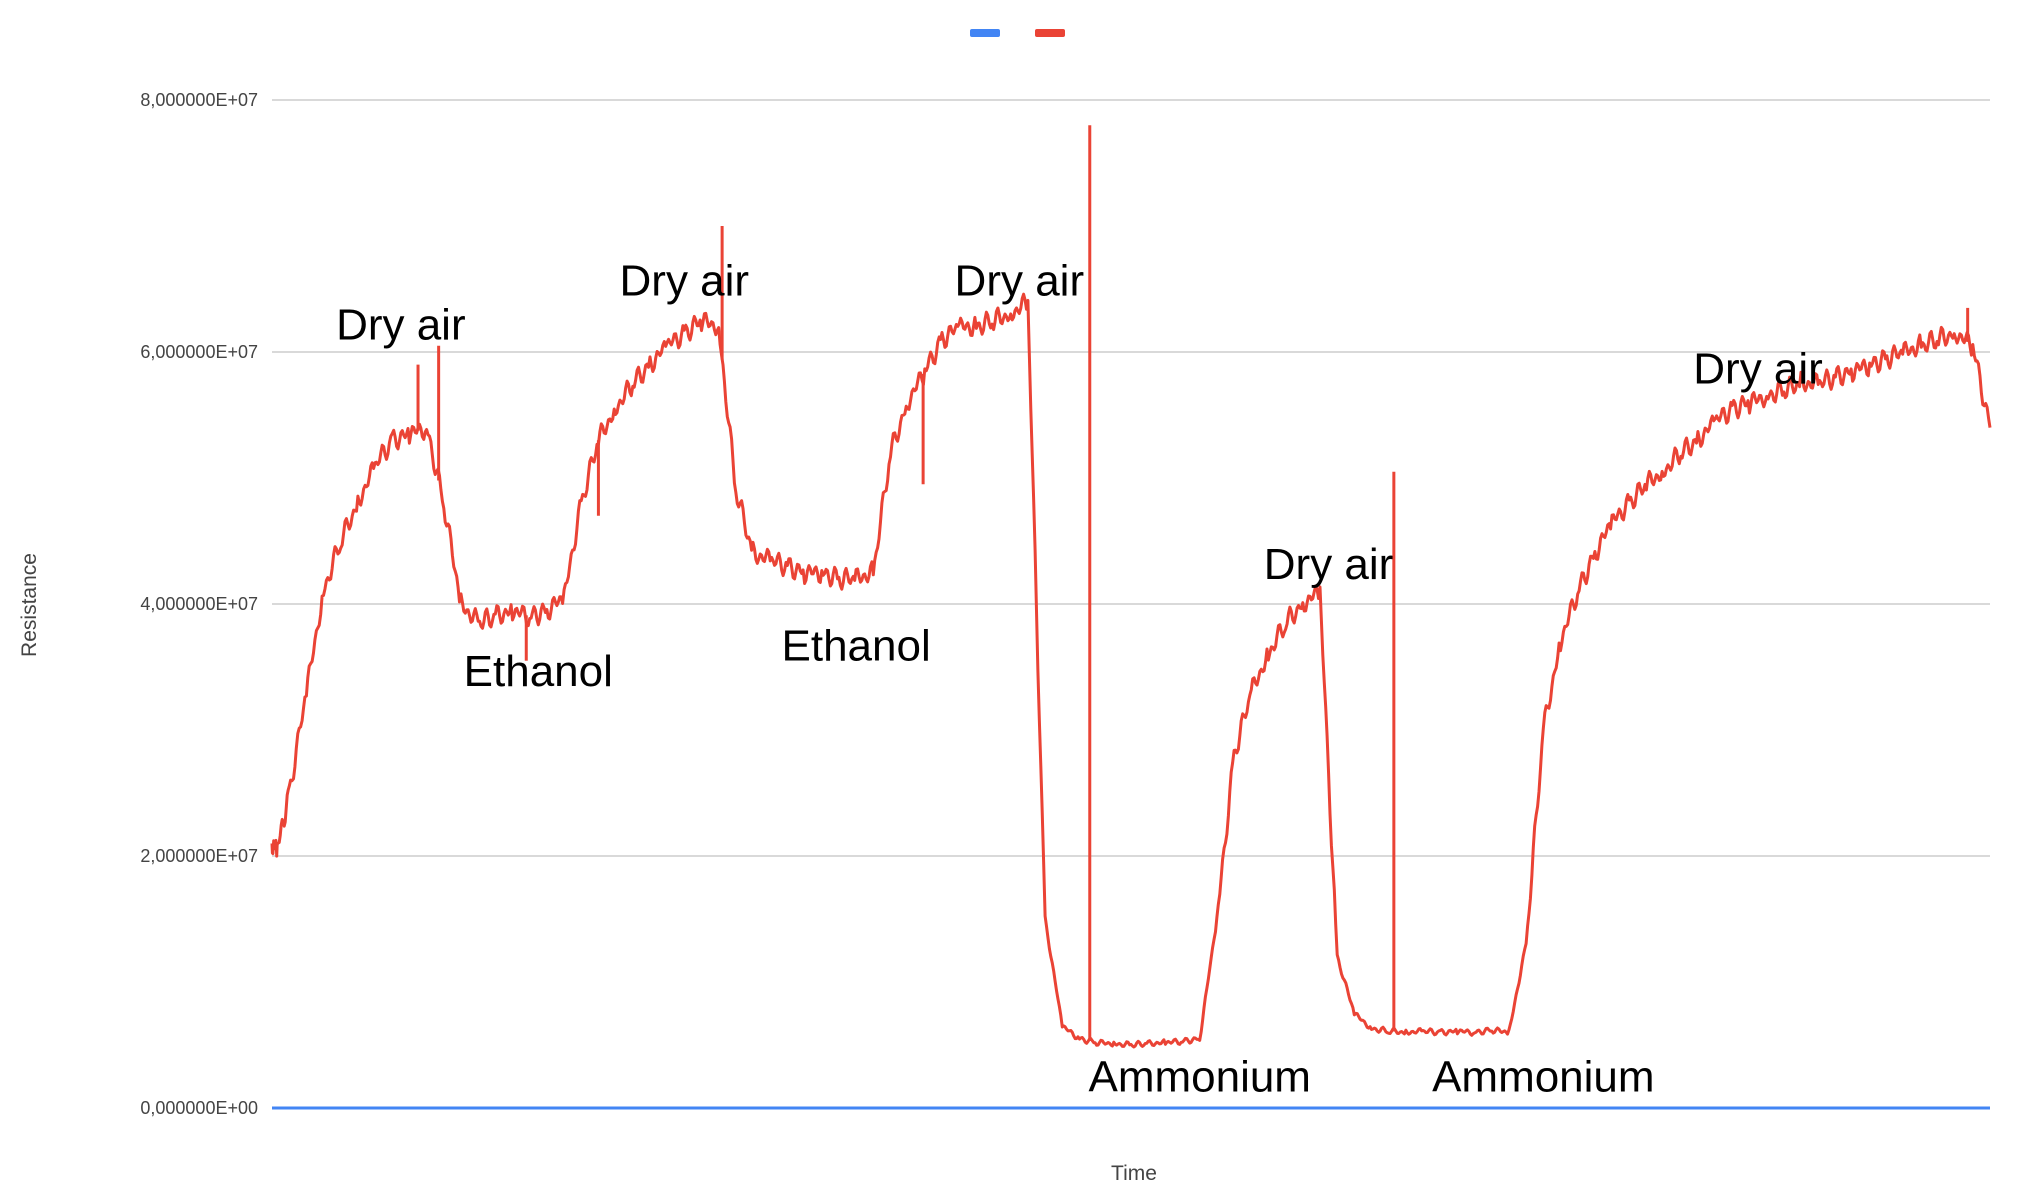 The image size is (2035, 1200). Describe the element at coordinates (199, 1108) in the screenshot. I see `y-tick-label: 0,000000E+00` at that location.